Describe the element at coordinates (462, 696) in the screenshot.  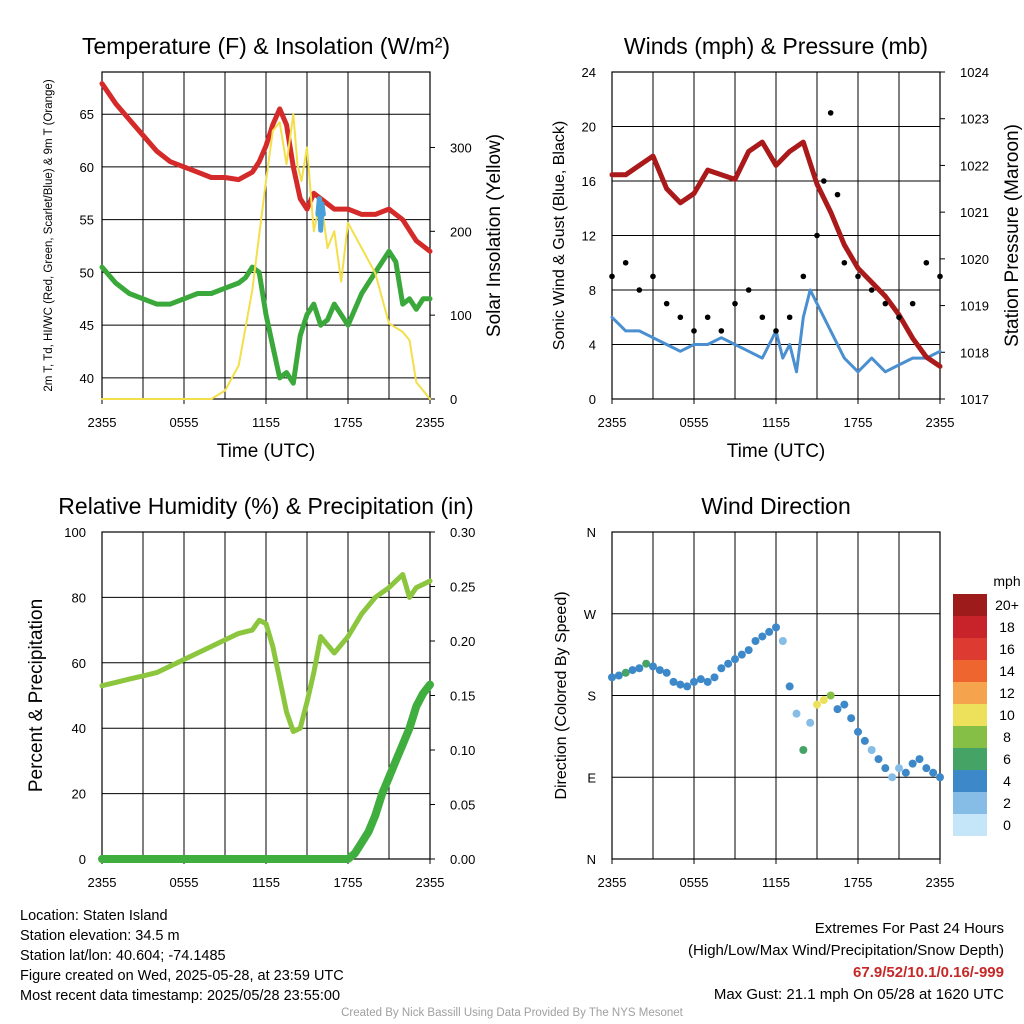
I see `y2-tick-label: 0.15` at that location.